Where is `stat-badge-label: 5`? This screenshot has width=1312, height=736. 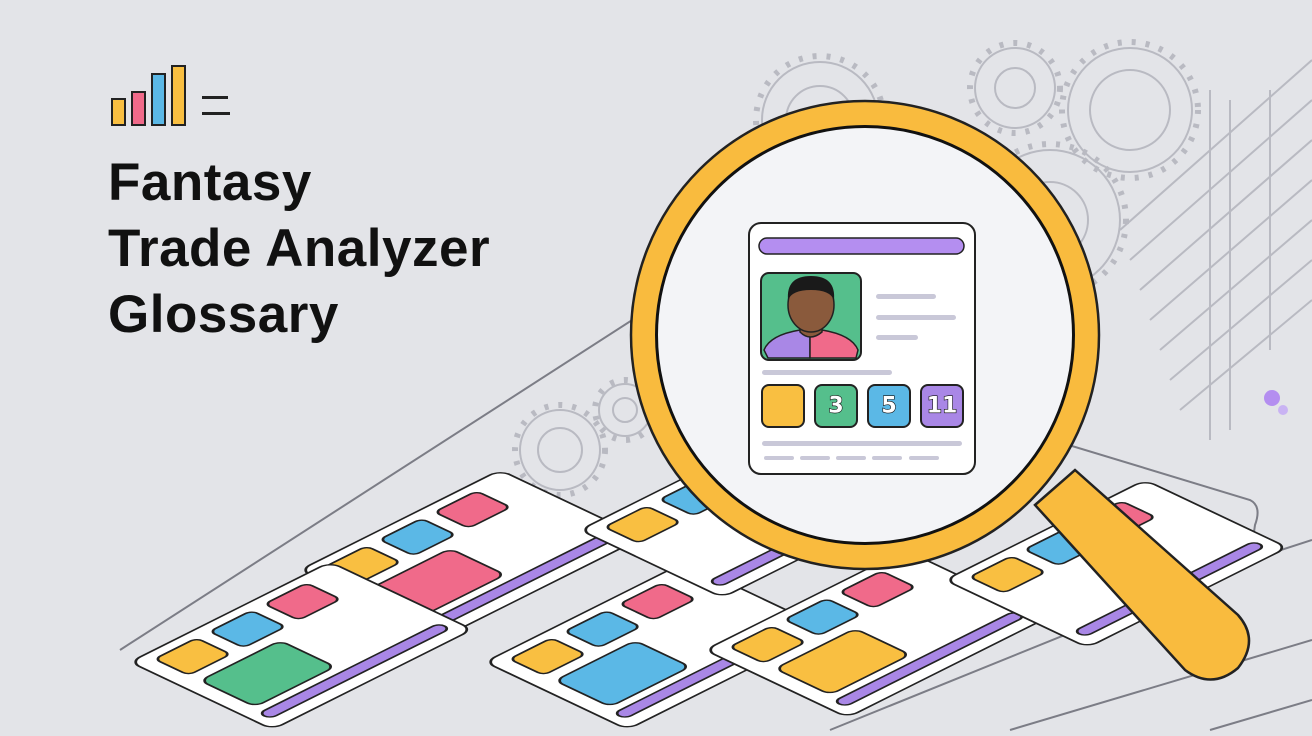
stat-badge-label: 5 is located at coordinates (888, 406).